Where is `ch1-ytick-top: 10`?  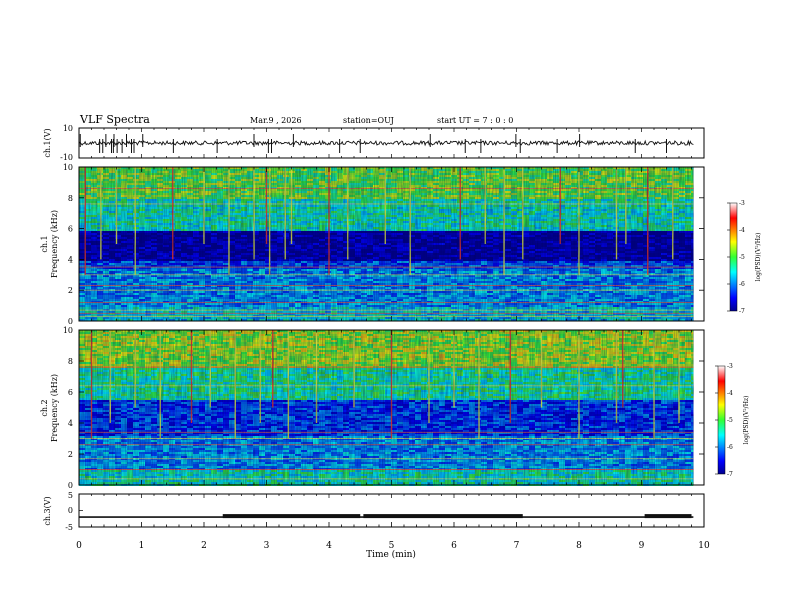 ch1-ytick-top: 10 is located at coordinates (68, 128).